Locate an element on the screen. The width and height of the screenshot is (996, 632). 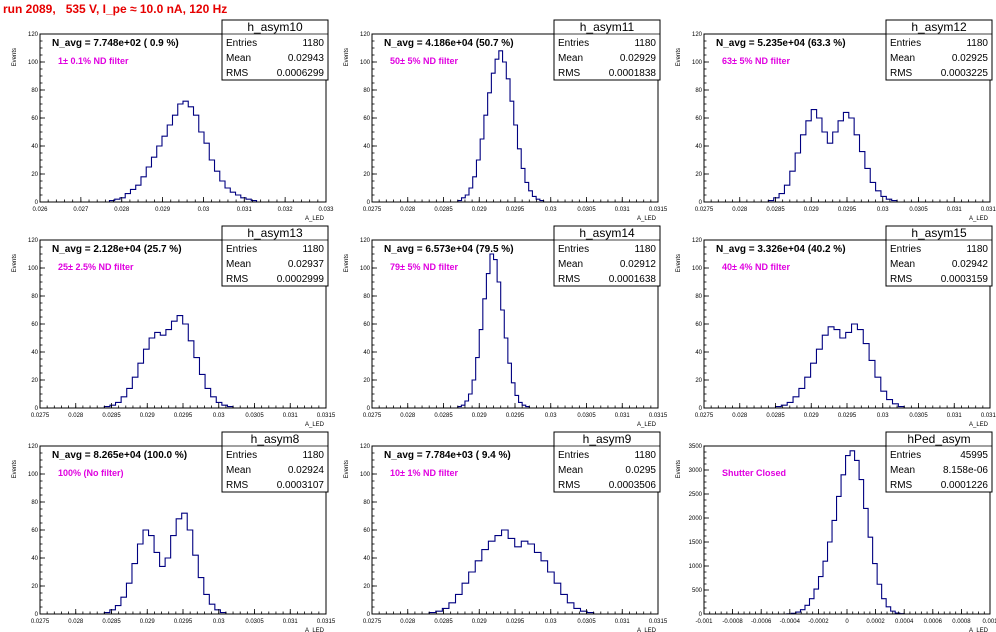
x-tick-label: 0.0305 is located at coordinates (254, 622).